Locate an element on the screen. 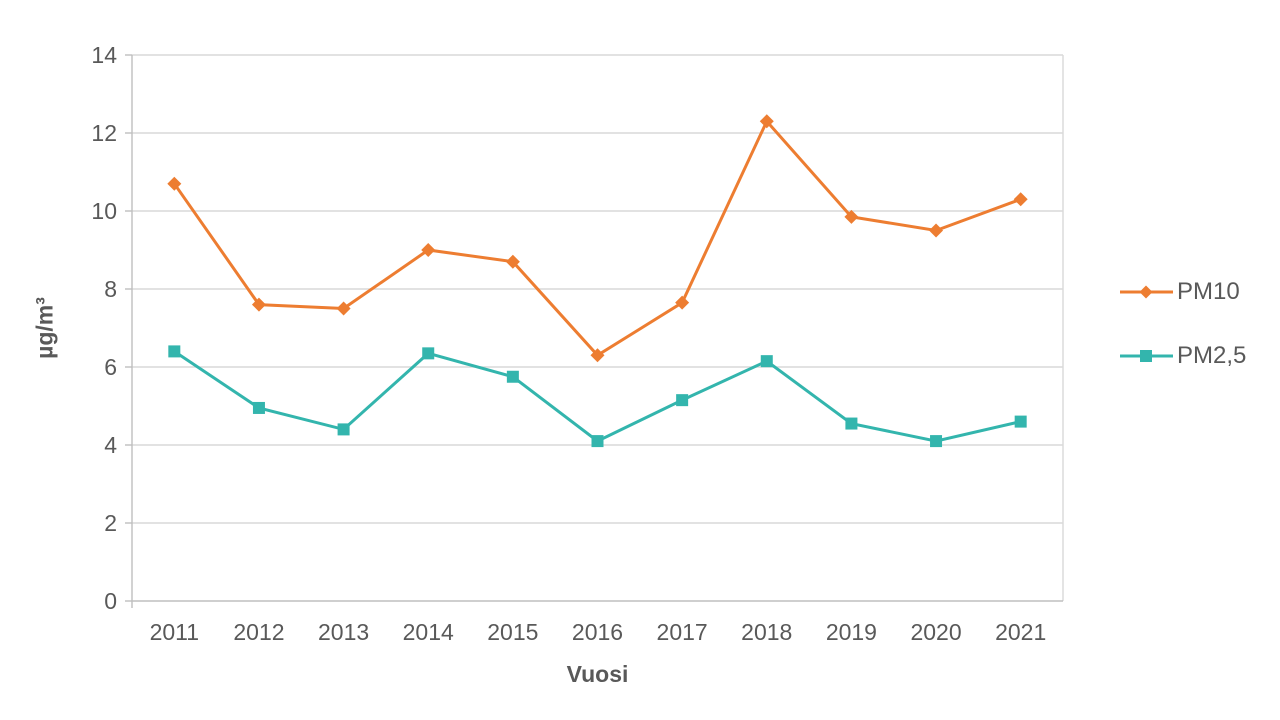 This screenshot has width=1280, height=720. y-axis-title-text: µg/m³ is located at coordinates (44, 328).